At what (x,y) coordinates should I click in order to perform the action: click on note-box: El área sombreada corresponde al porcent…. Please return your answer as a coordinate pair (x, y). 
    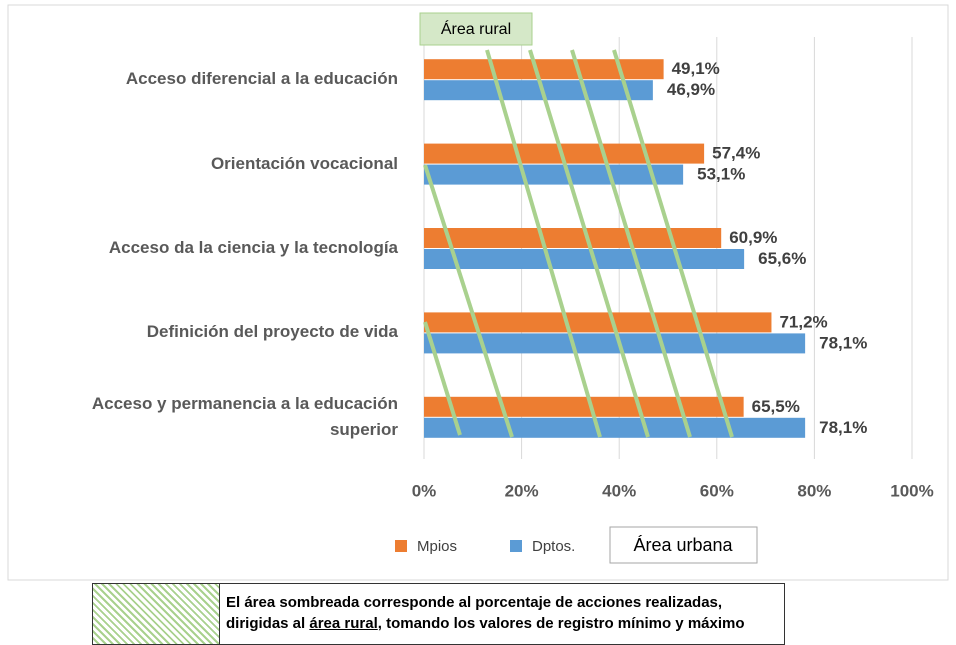
    Looking at the image, I should click on (438, 614).